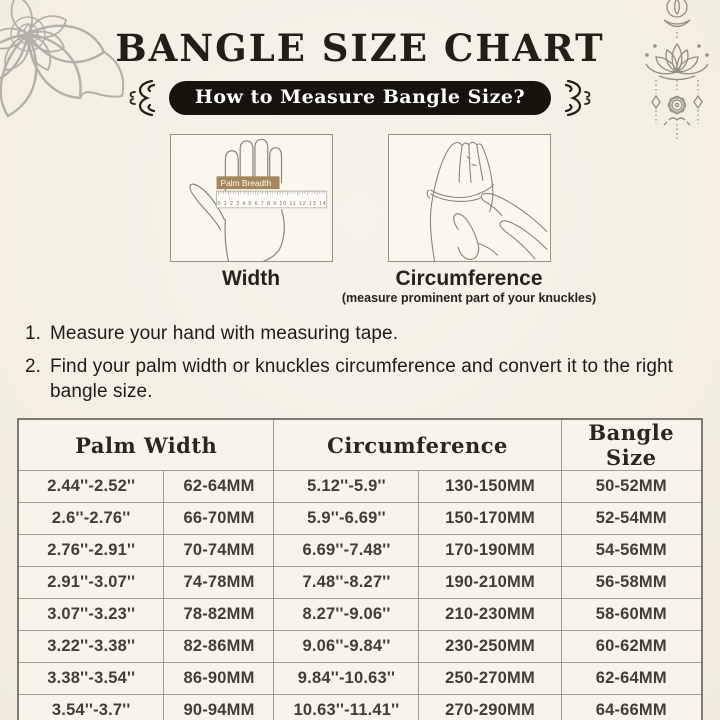  I want to click on table-cell: 2.91''-3.07'', so click(91, 583).